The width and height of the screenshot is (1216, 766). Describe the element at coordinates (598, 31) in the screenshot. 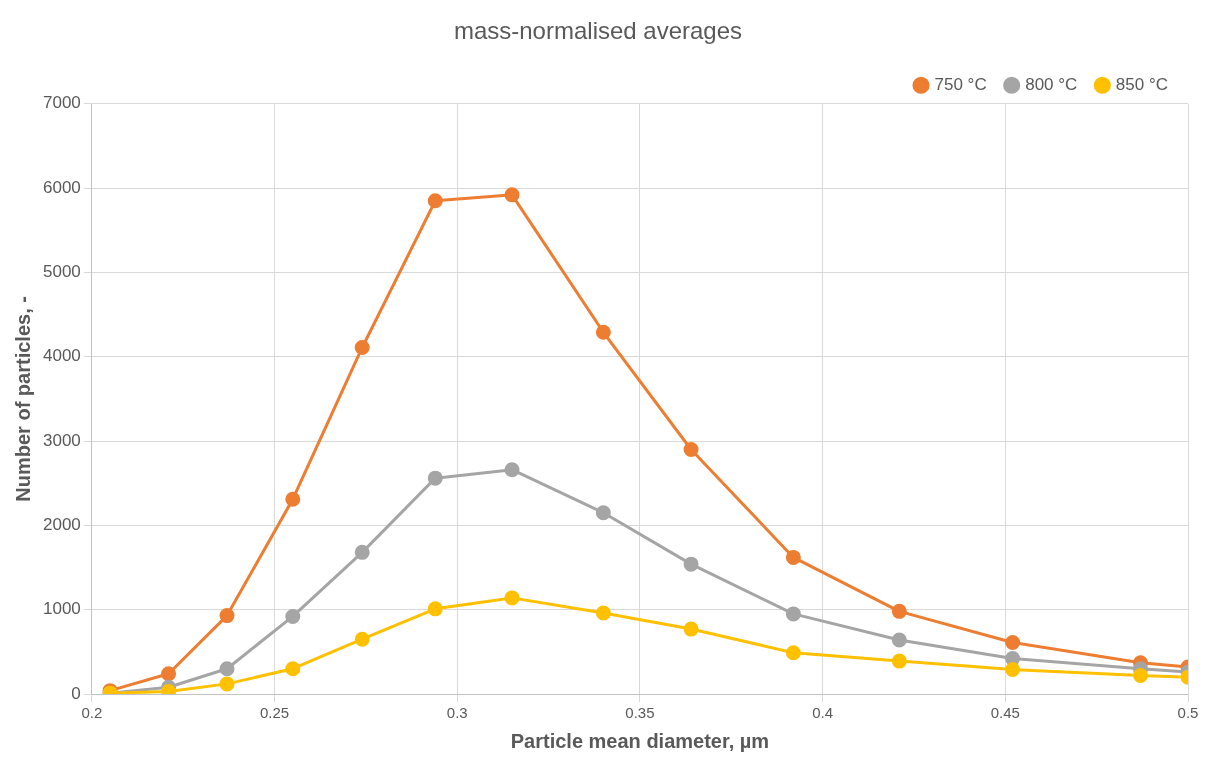

I see `chart-title: mass-normalised averages` at that location.